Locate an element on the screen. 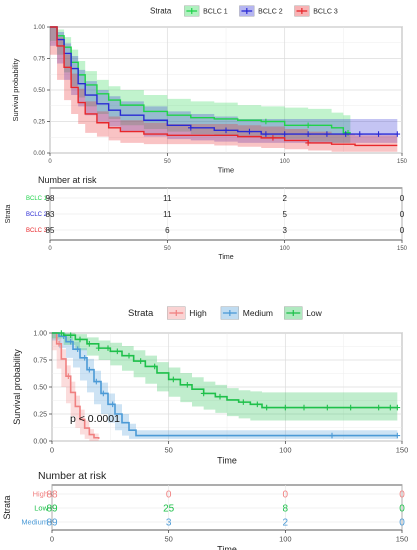  risk-value-3-2-0: 89 is located at coordinates (52, 523).